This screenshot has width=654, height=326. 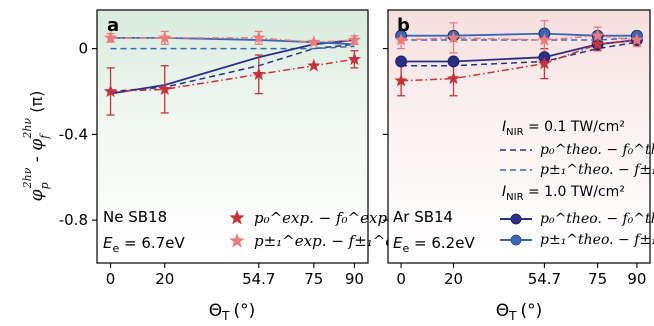 I want to click on y-tick-label: -0.4, so click(x=73, y=134).